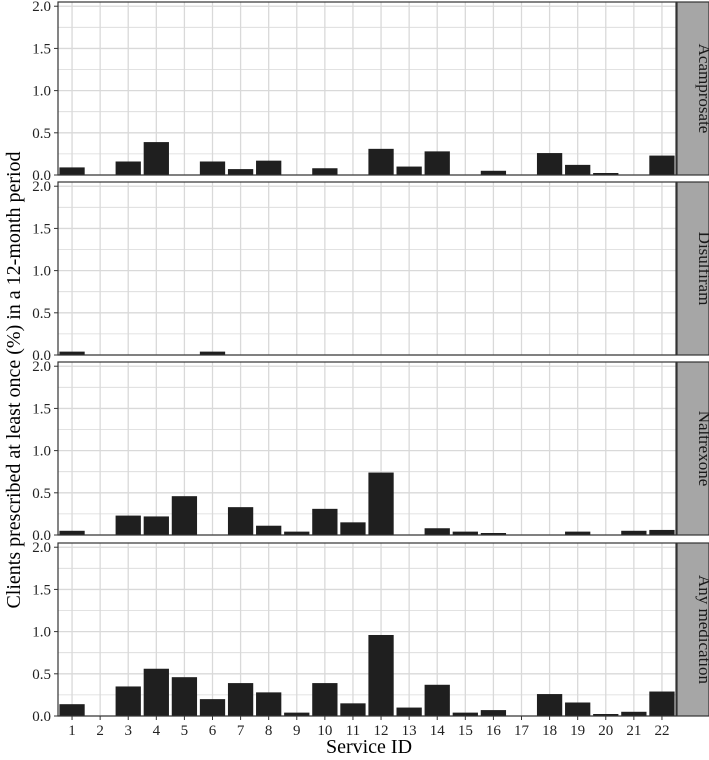  What do you see at coordinates (297, 731) in the screenshot?
I see `x-tick-label: 9` at bounding box center [297, 731].